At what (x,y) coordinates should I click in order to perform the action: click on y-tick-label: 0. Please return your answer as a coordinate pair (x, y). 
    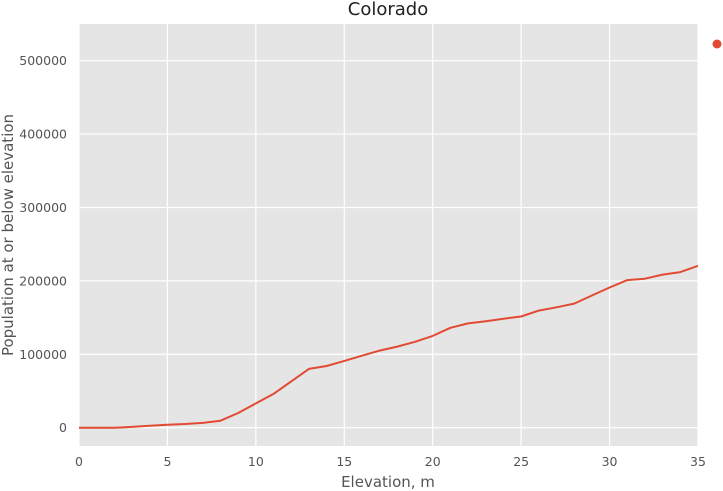
    Looking at the image, I should click on (63, 427).